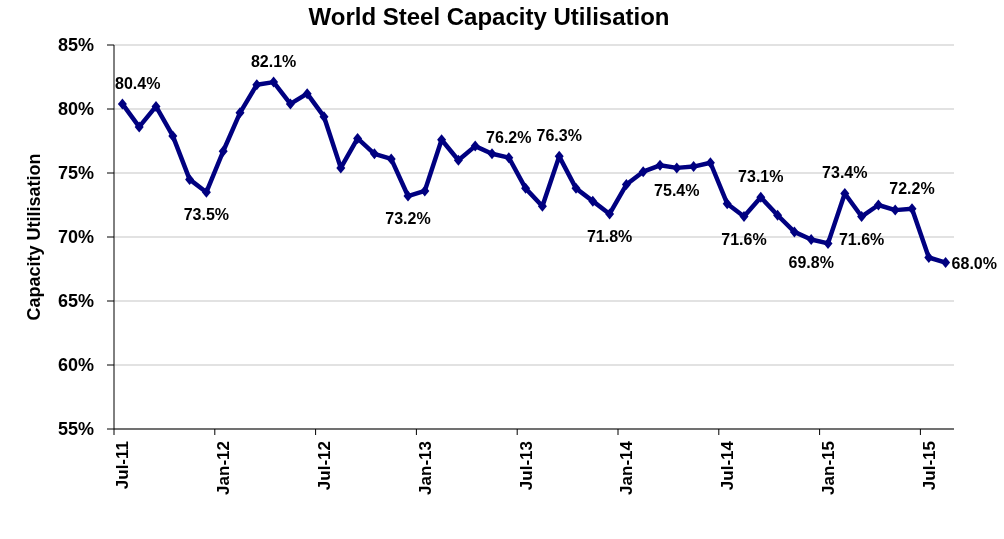  I want to click on x-tick-label: Jul-14, so click(727, 465).